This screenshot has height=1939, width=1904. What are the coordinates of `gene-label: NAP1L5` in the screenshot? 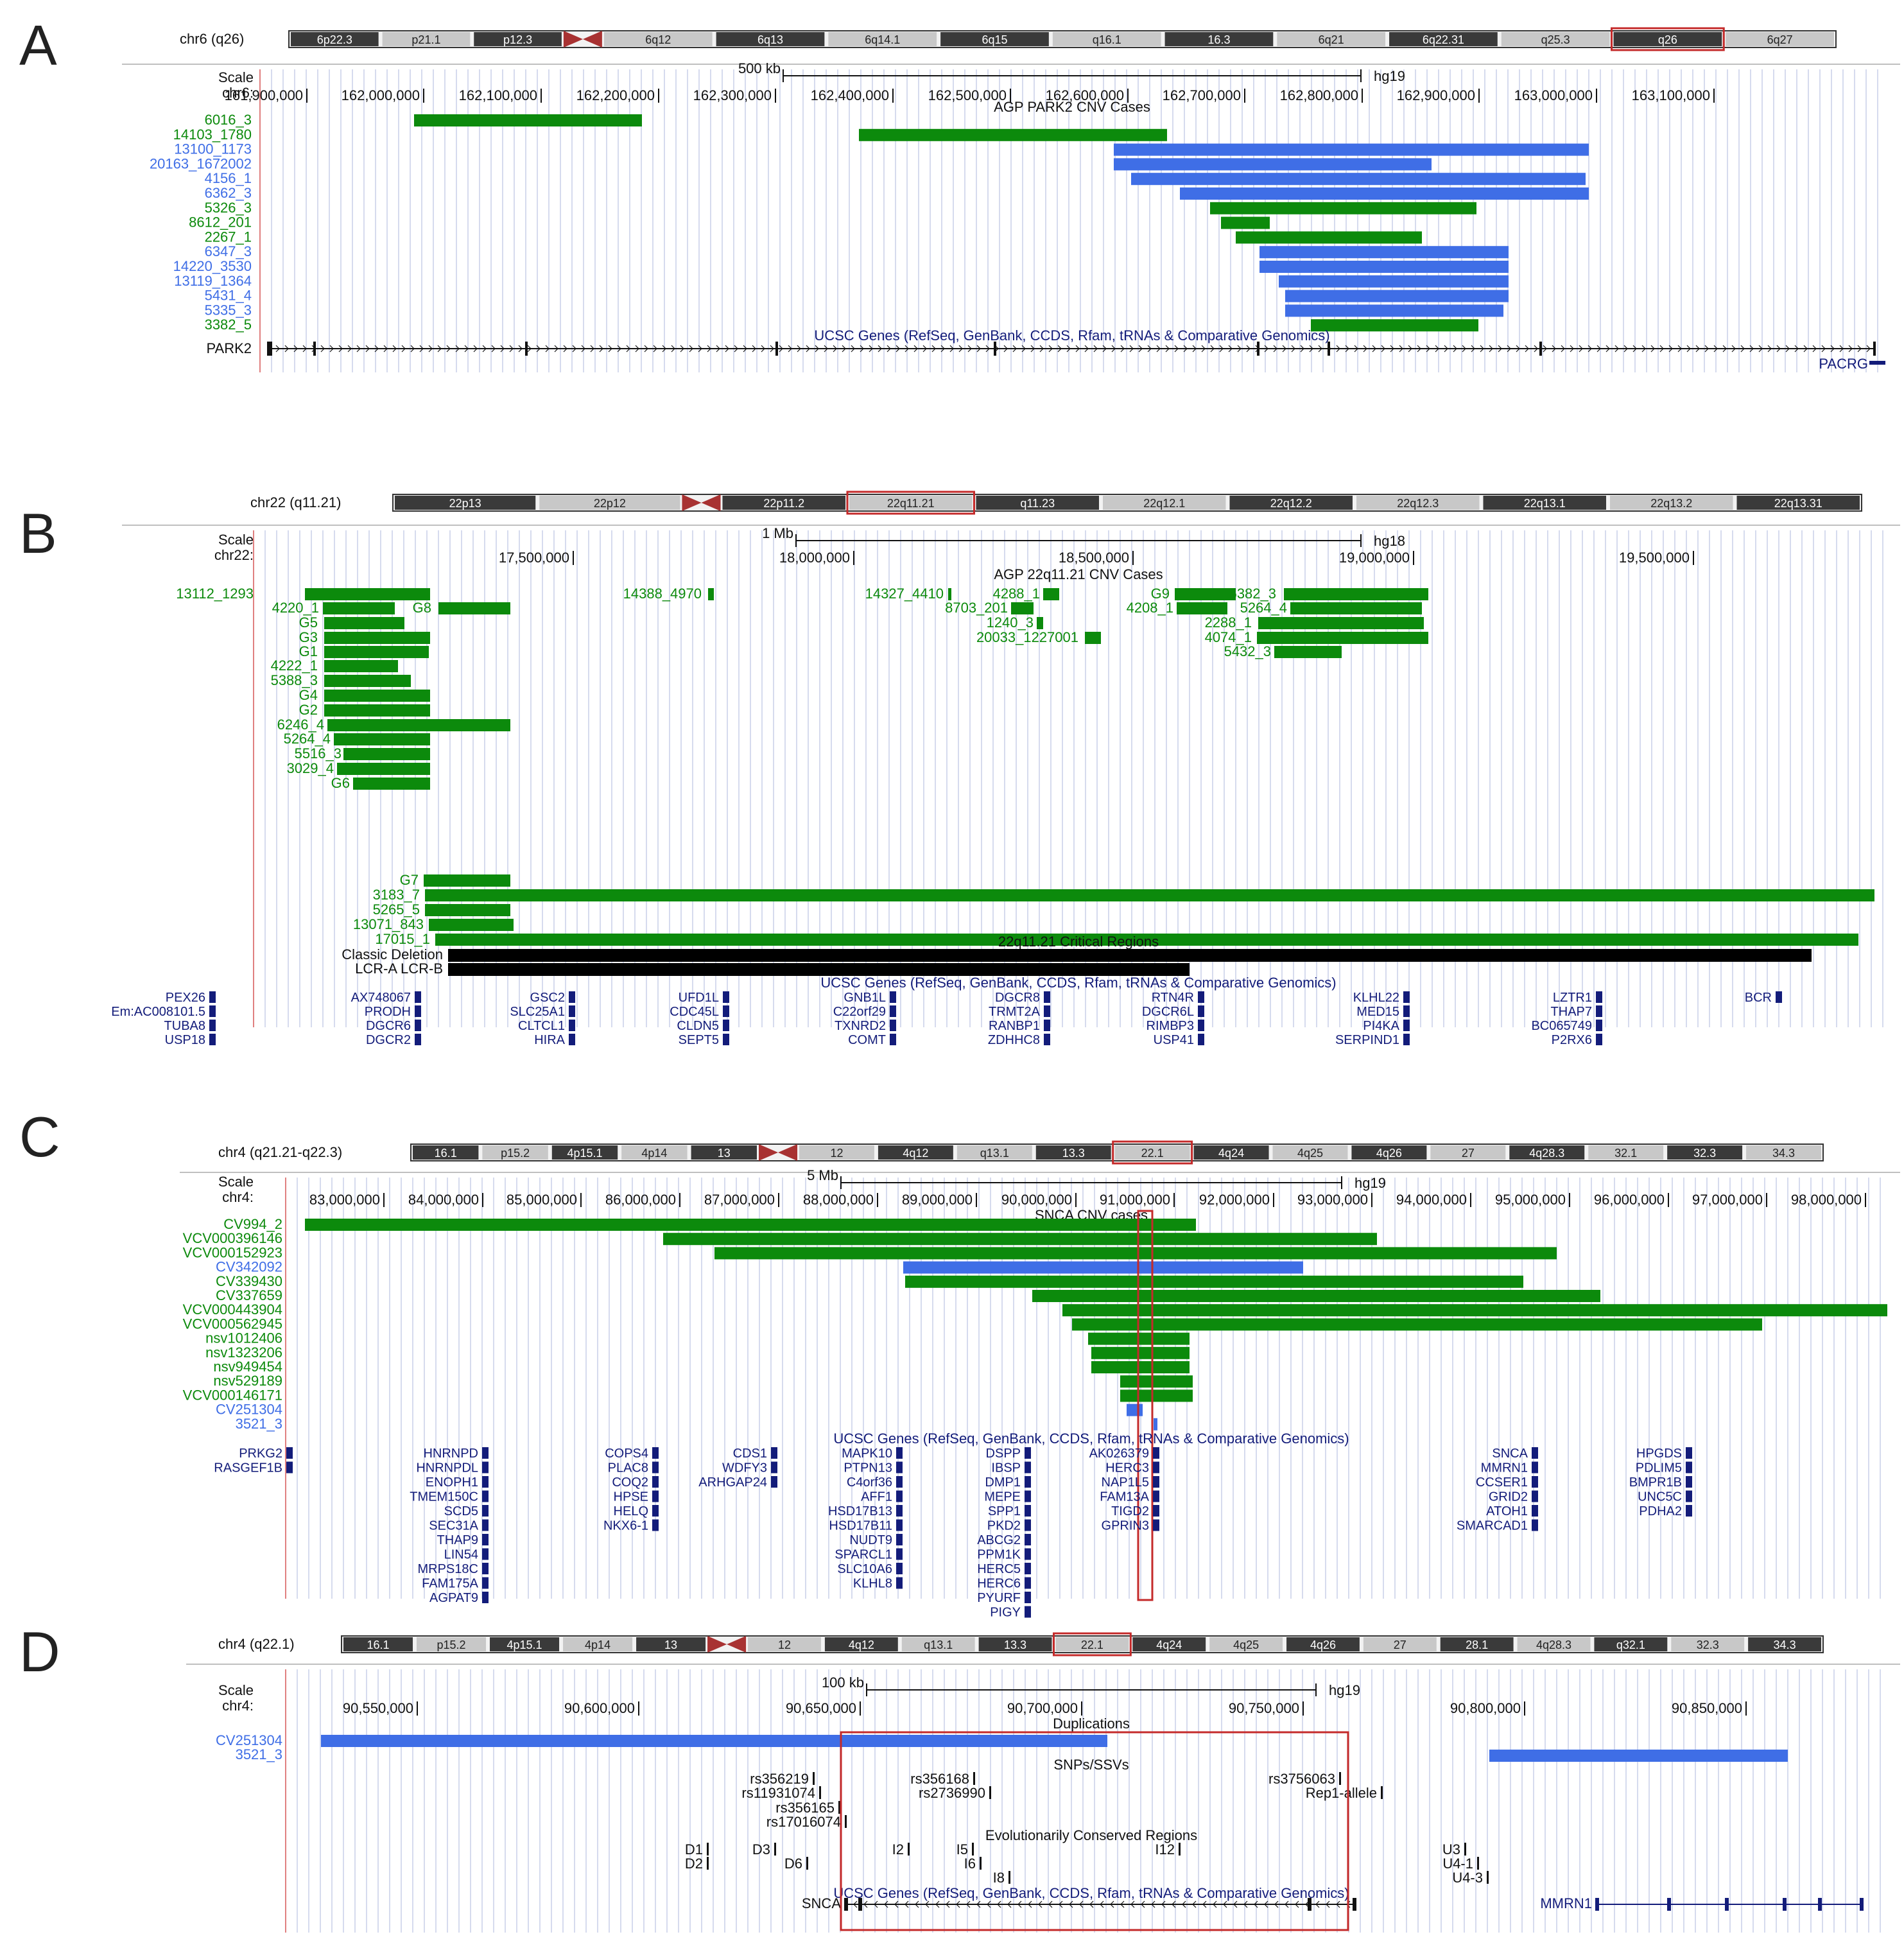 It's located at (1126, 1483).